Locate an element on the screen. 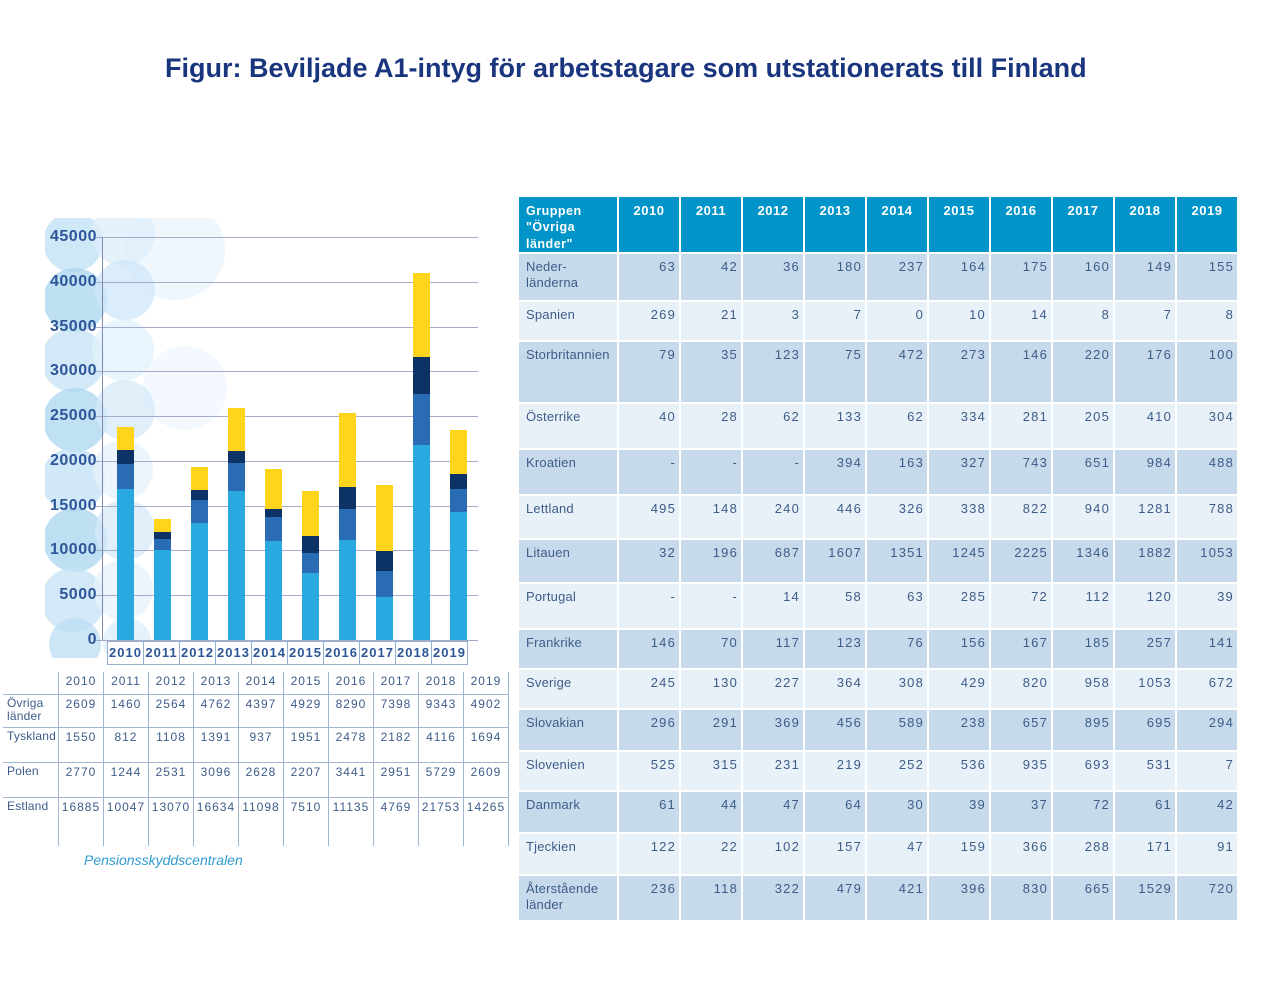  detail-country-label: Slovakian is located at coordinates (568, 730).